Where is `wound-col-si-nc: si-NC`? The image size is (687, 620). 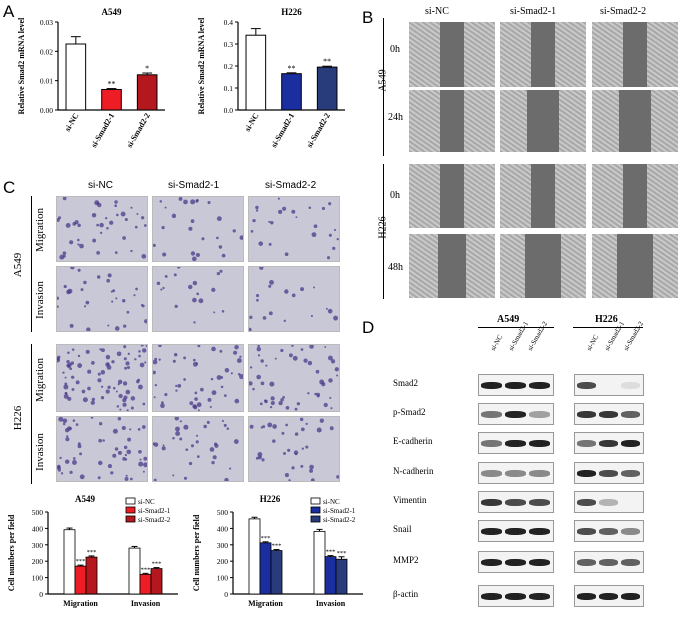 wound-col-si-nc: si-NC is located at coordinates (437, 11).